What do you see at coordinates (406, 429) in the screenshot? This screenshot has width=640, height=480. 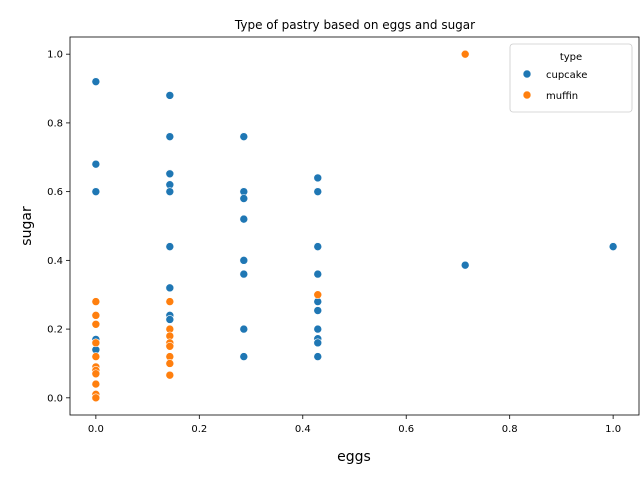 I see `x-tick-label: 0.6` at bounding box center [406, 429].